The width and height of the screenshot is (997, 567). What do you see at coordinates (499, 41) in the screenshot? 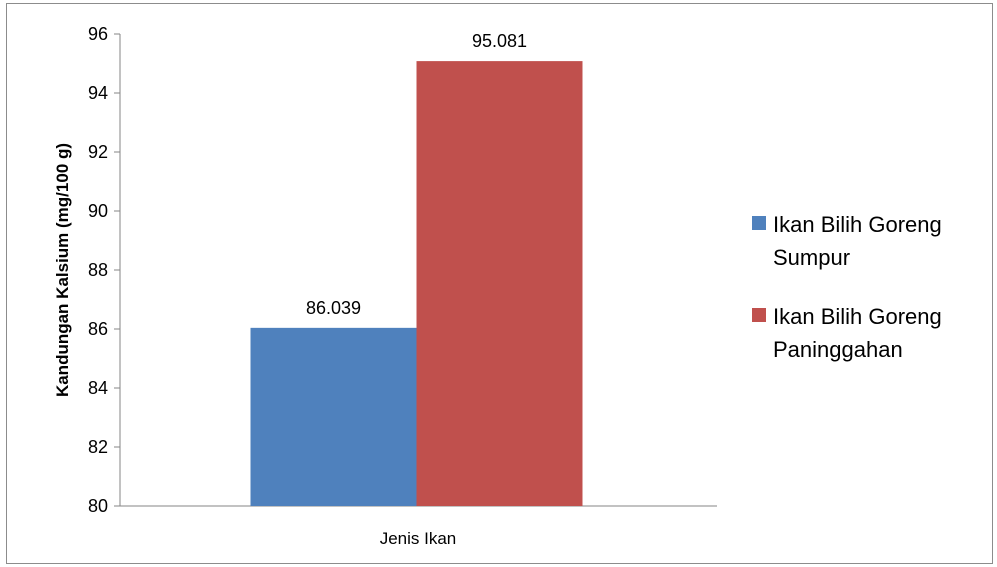
I see `data-label-2: 95.081` at bounding box center [499, 41].